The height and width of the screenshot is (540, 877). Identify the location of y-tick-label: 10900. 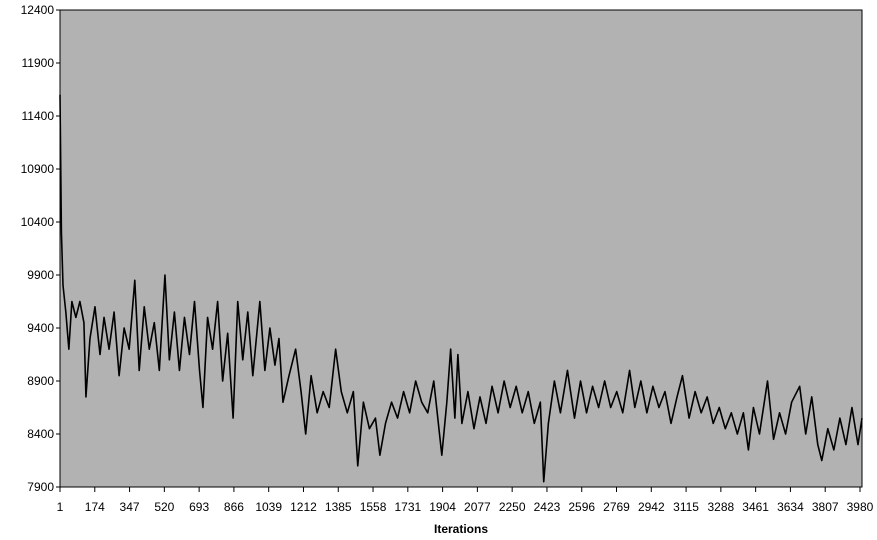
(38, 169).